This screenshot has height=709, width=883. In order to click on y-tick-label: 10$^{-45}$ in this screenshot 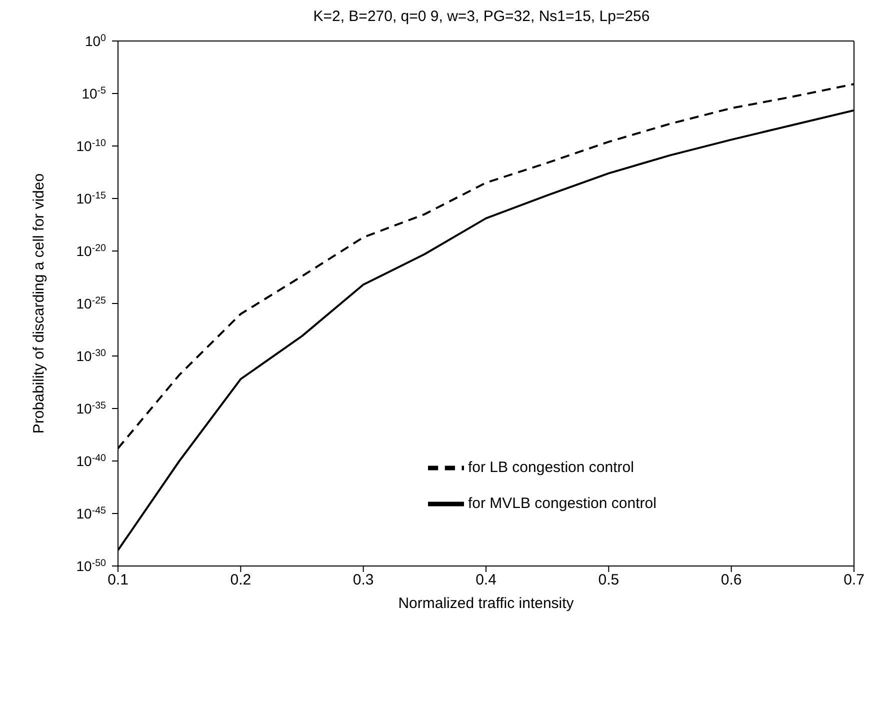, I will do `click(91, 513)`.